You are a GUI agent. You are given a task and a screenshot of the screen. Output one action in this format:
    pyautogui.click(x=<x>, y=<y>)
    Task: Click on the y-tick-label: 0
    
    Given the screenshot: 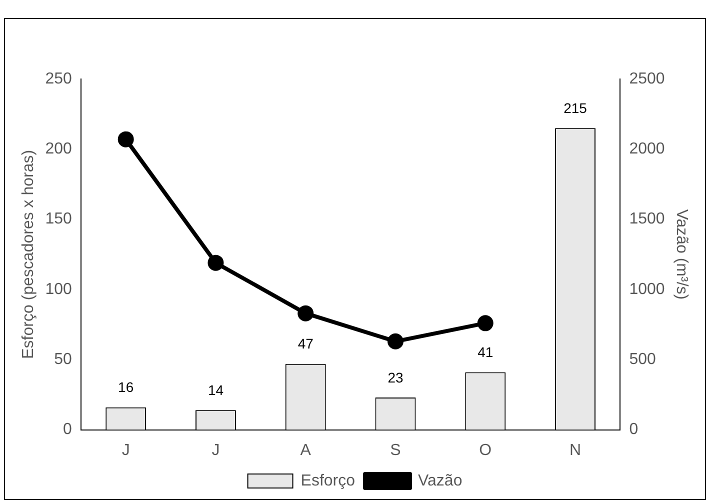 What is the action you would take?
    pyautogui.click(x=67, y=429)
    